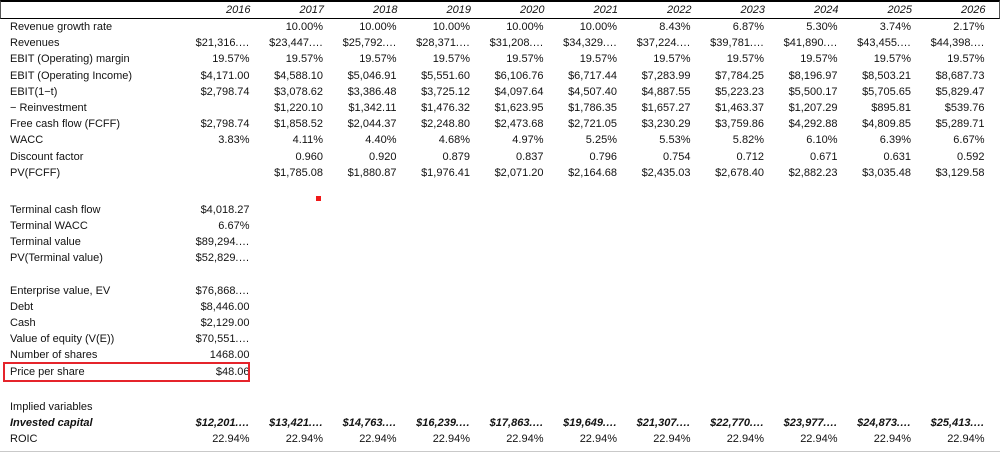 This screenshot has height=454, width=1000. I want to click on year-header-cell: 2017, so click(311, 9).